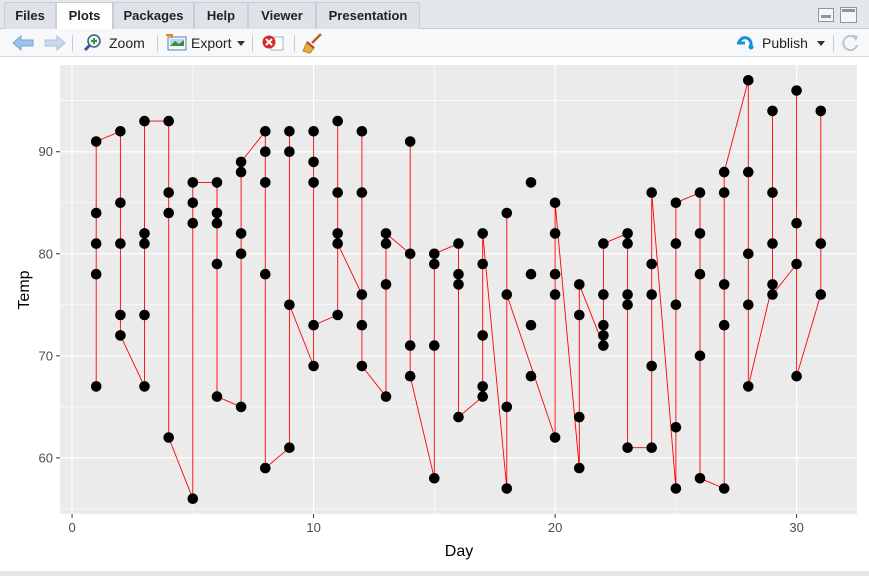 This screenshot has width=869, height=576. What do you see at coordinates (127, 43) in the screenshot?
I see `zoom-button: Zoom` at bounding box center [127, 43].